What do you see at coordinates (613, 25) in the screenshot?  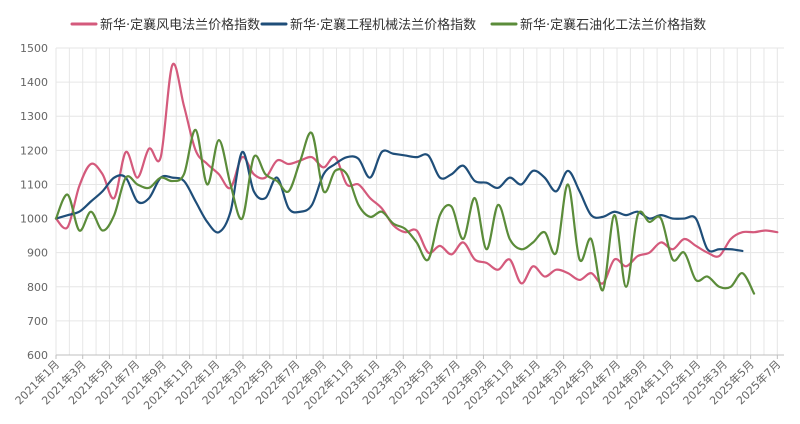 I see `legend-label-3: 新华·定襄石油化工法兰价格指数` at bounding box center [613, 25].